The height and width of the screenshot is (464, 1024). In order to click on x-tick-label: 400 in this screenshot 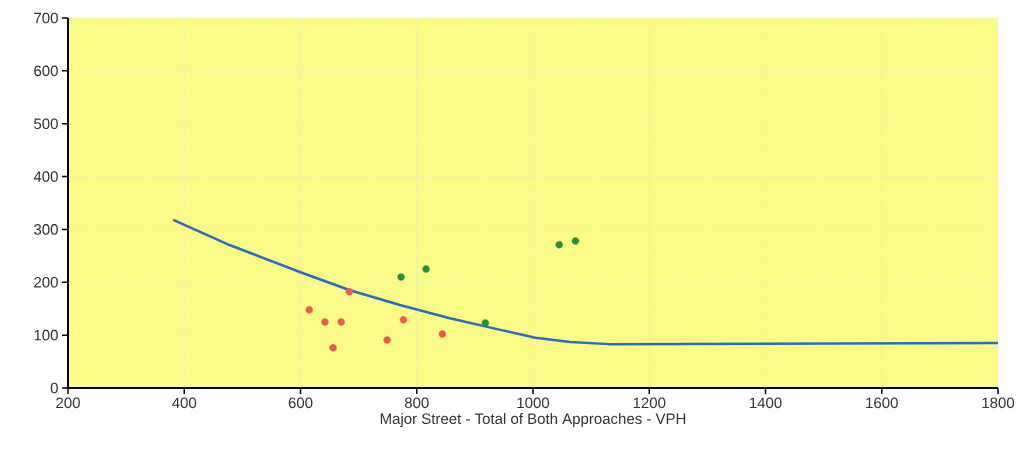, I will do `click(184, 403)`.